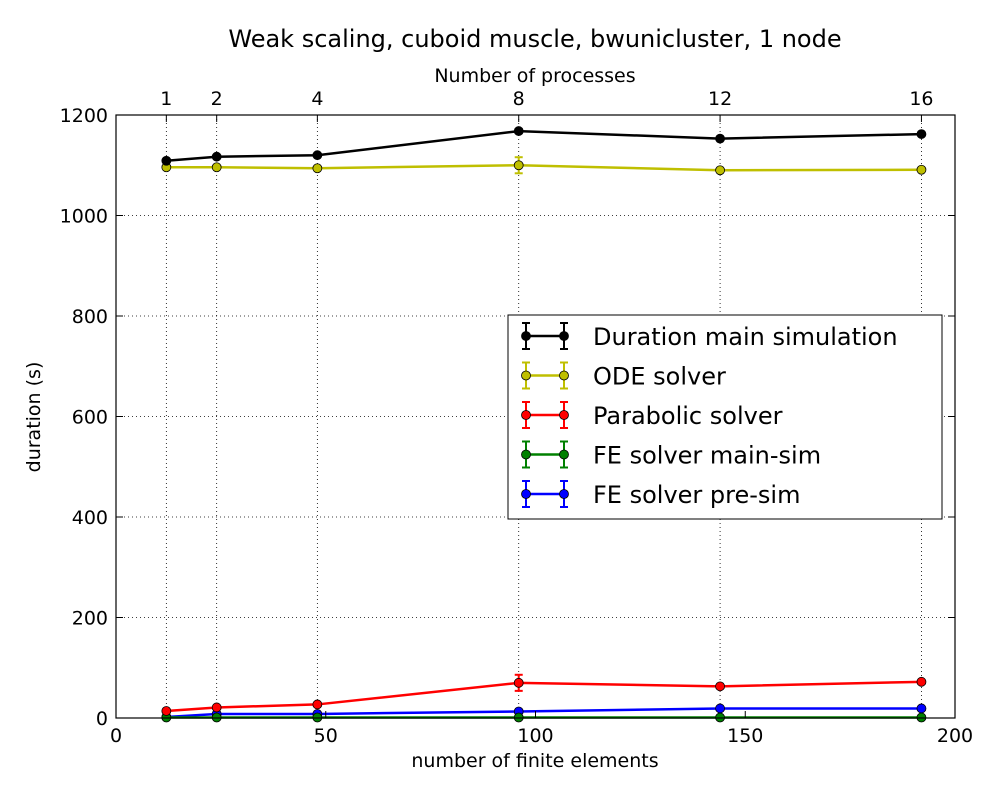 The width and height of the screenshot is (1000, 800). Describe the element at coordinates (519, 99) in the screenshot. I see `top-tick-label: 8` at that location.